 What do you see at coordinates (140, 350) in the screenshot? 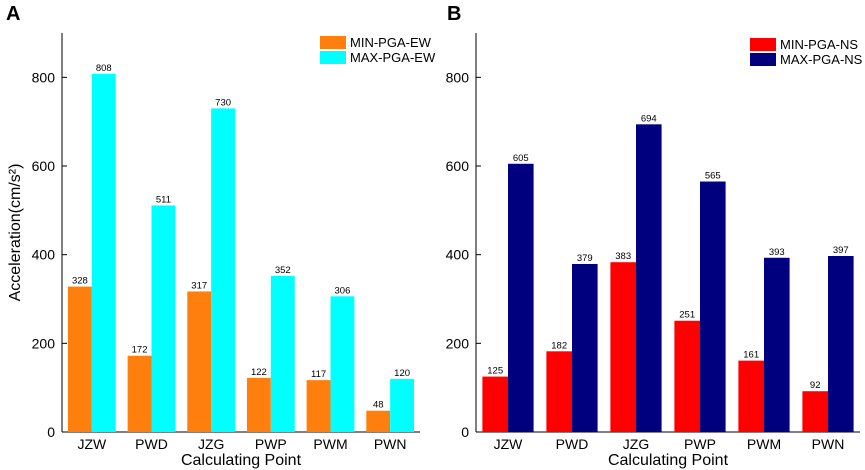
I see `data-label: 172` at bounding box center [140, 350].